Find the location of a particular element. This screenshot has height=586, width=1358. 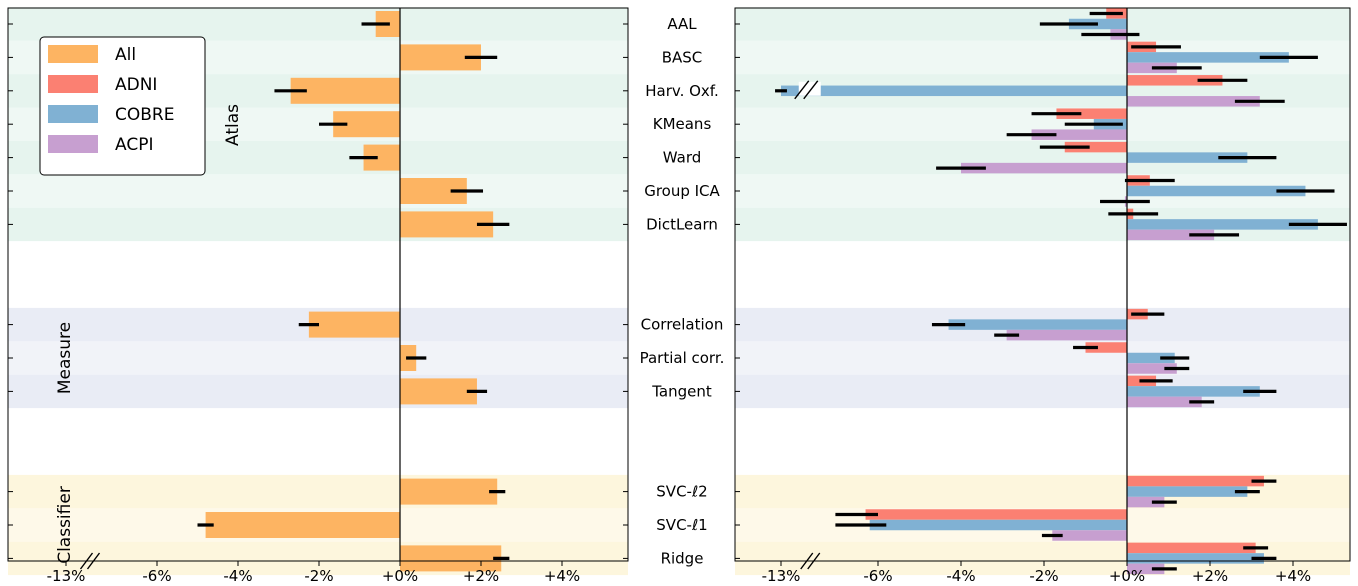

bar-acpi-harv-oxf is located at coordinates (1193, 101).